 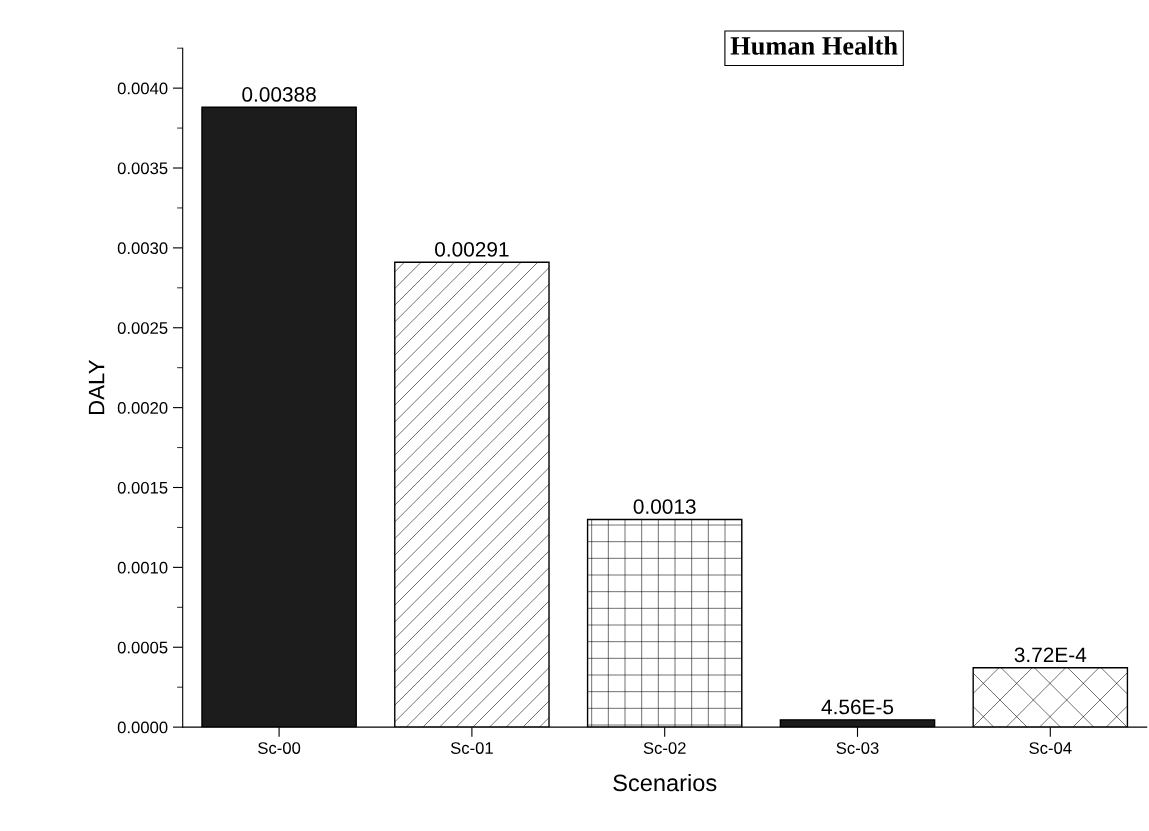 What do you see at coordinates (142, 647) in the screenshot?
I see `y-tick-label: 0.0005` at bounding box center [142, 647].